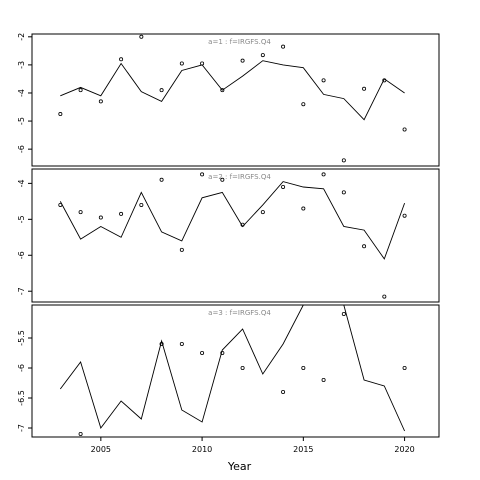 This screenshot has height=480, width=480. Describe the element at coordinates (202, 449) in the screenshot. I see `x-tick-label: 2010` at that location.